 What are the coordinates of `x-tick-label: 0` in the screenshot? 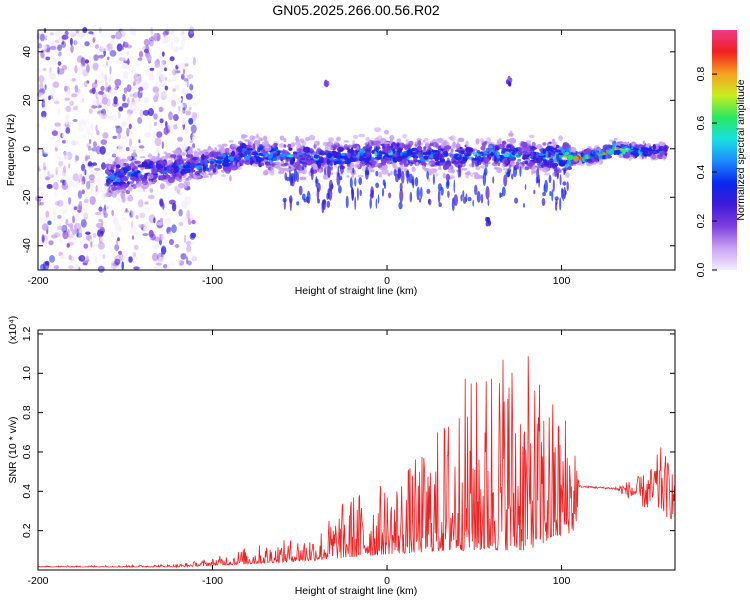 It's located at (387, 281).